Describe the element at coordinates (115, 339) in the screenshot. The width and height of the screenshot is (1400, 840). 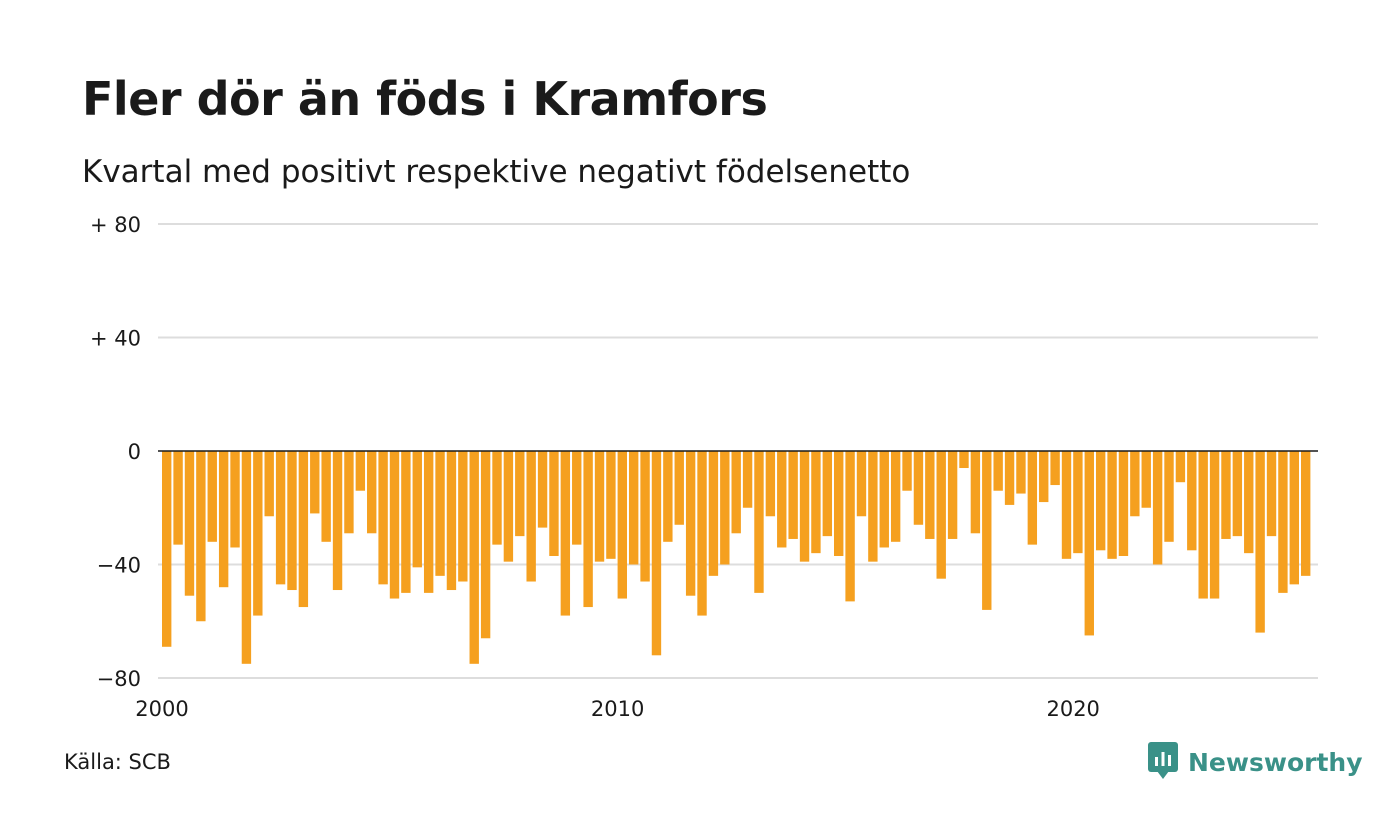
I see `y-tick-label: + 40` at that location.